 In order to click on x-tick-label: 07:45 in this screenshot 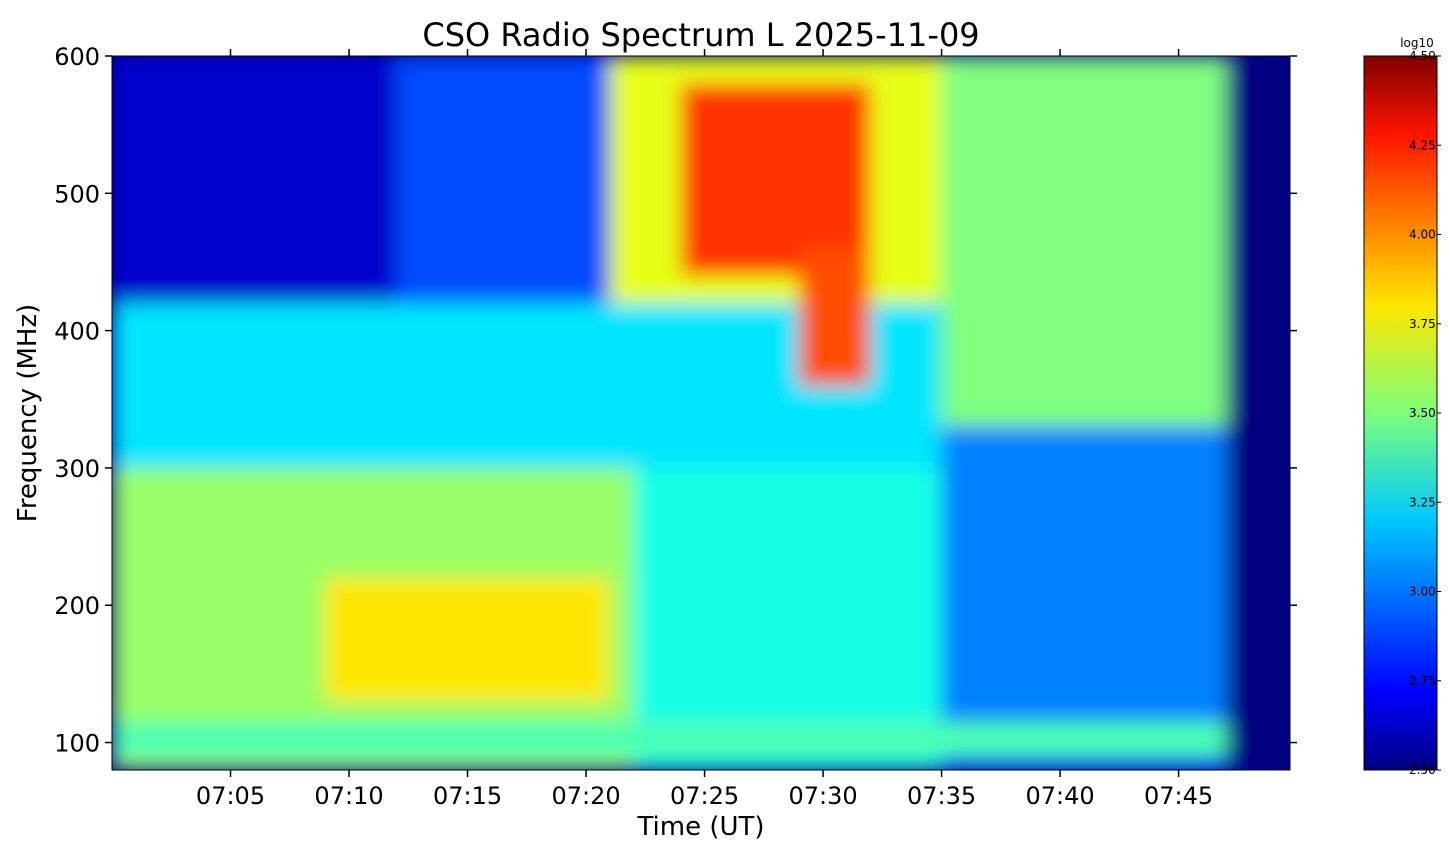, I will do `click(1178, 796)`.